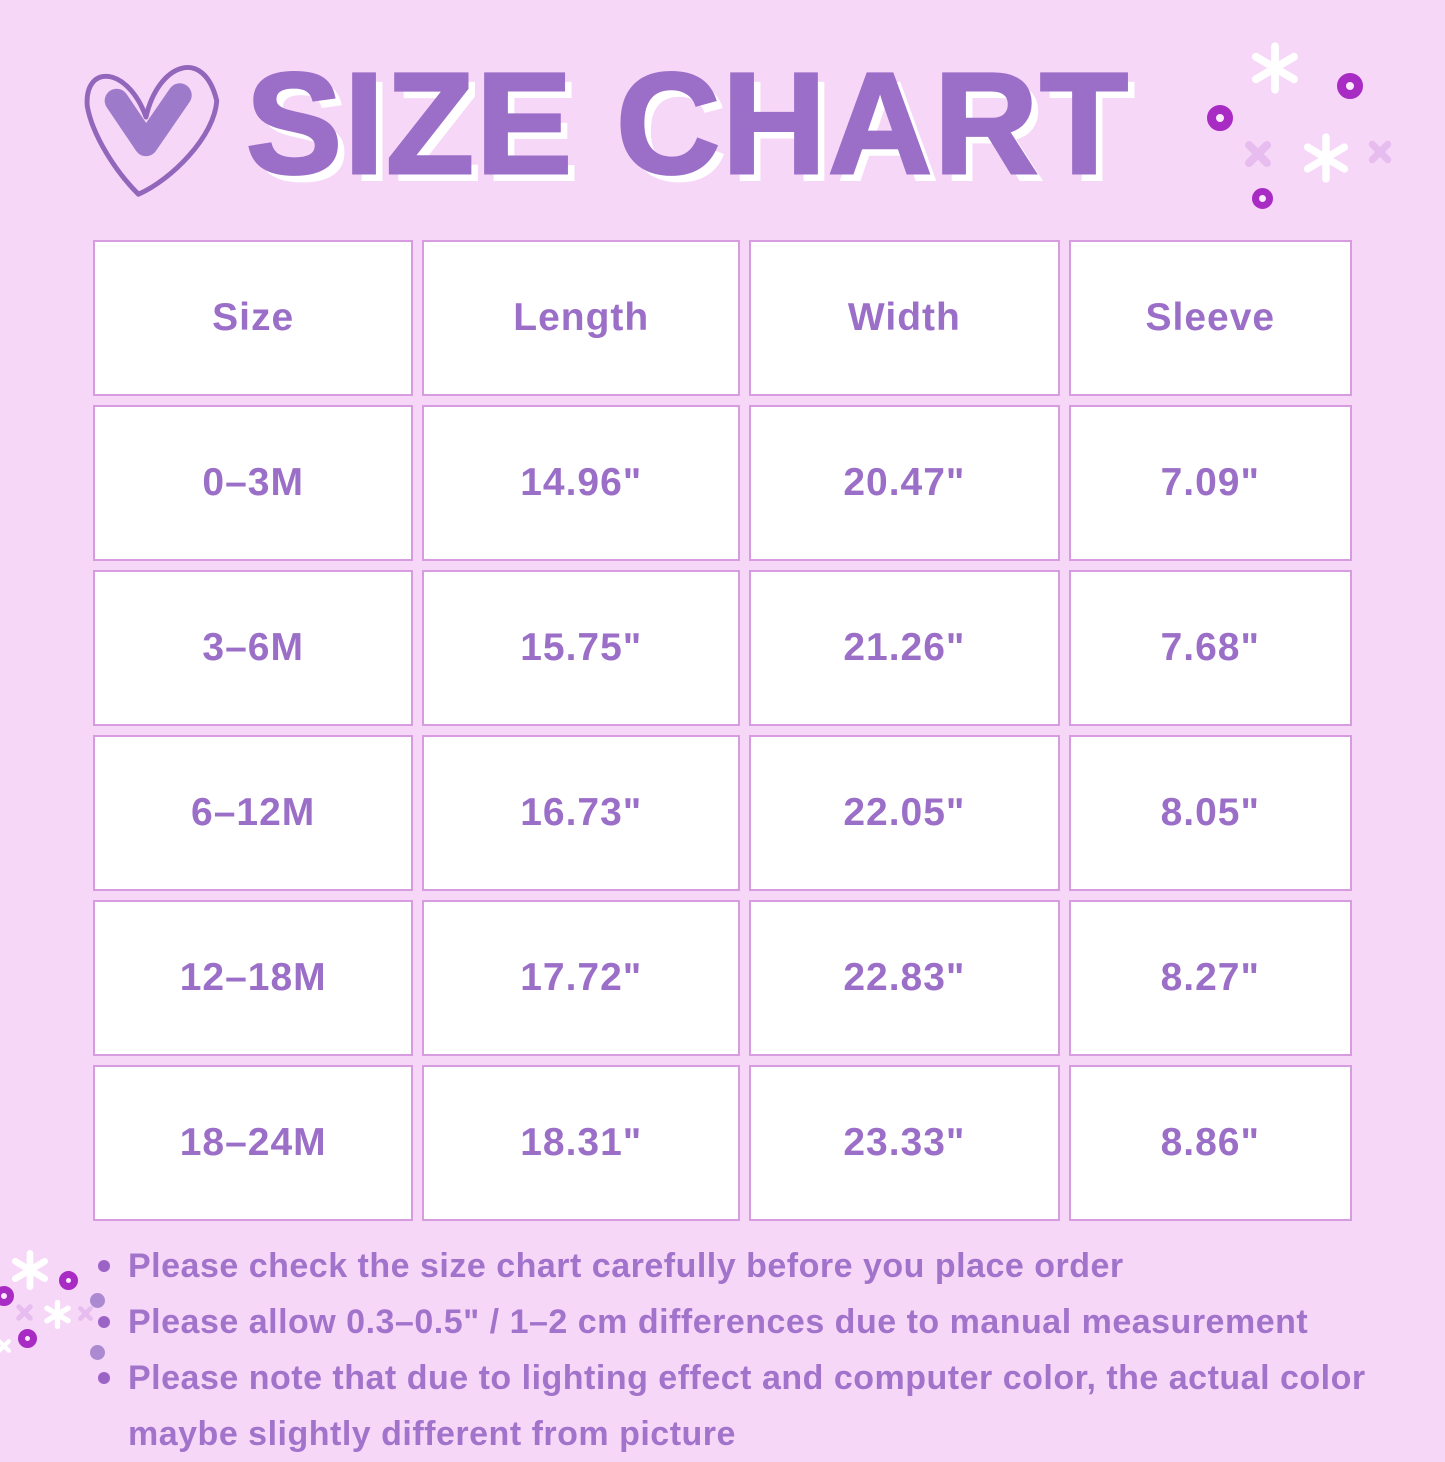 The height and width of the screenshot is (1462, 1445). I want to click on table-row: 6–12M 16.73" 22.05" 8.05", so click(722, 813).